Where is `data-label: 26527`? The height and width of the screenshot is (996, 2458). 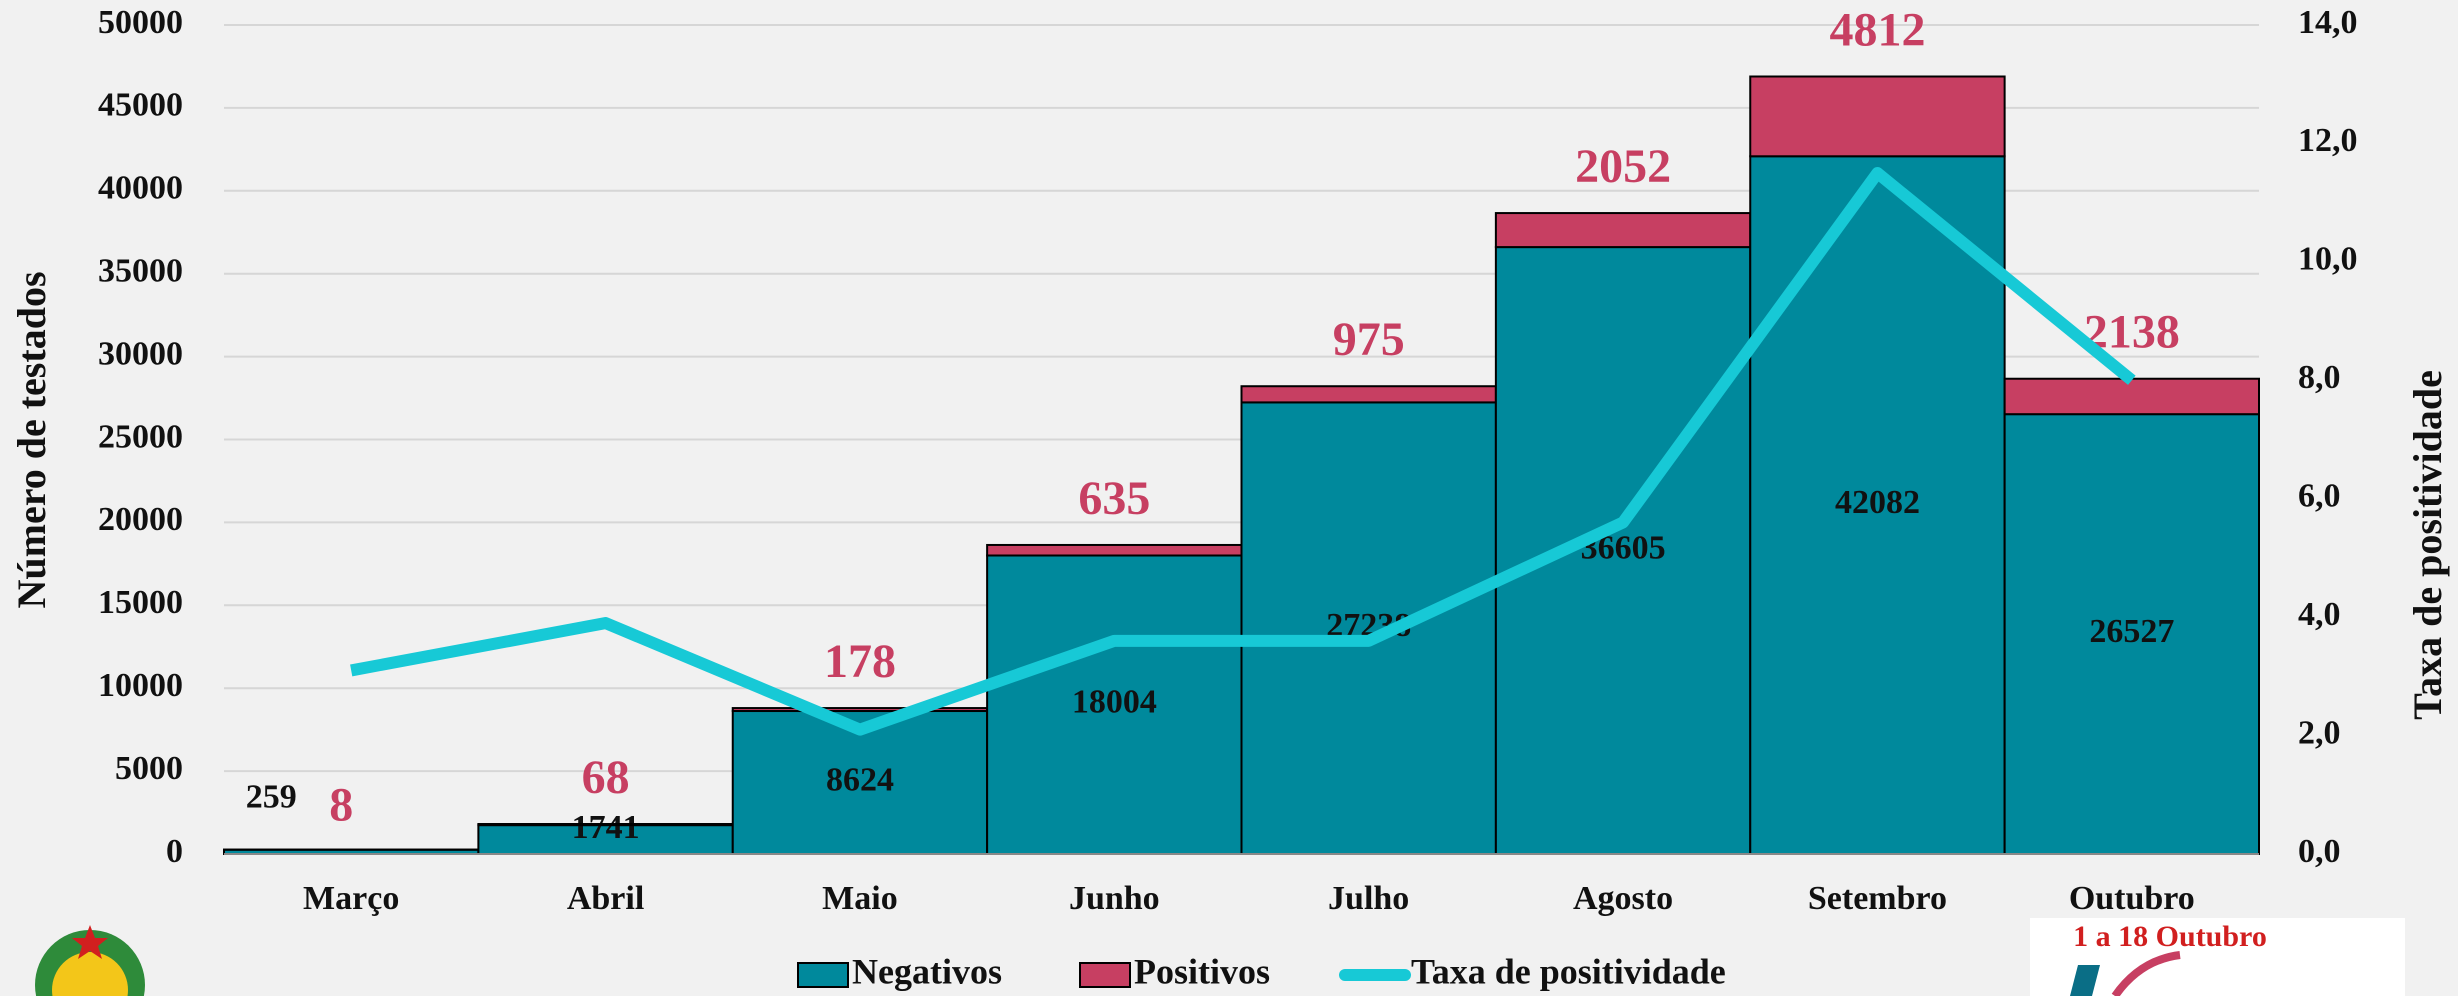
data-label: 26527 is located at coordinates (2131, 631).